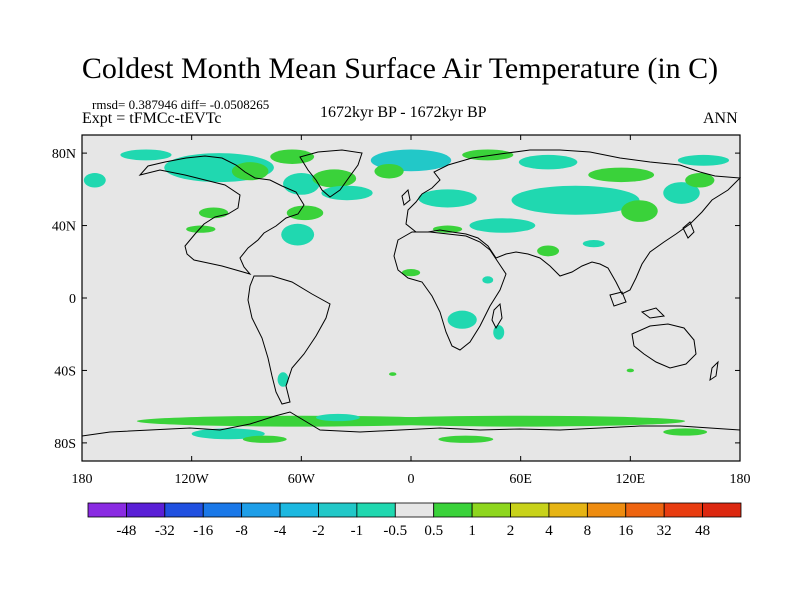 This screenshot has height=600, width=800. What do you see at coordinates (626, 531) in the screenshot?
I see `colorbar-label: 16` at bounding box center [626, 531].